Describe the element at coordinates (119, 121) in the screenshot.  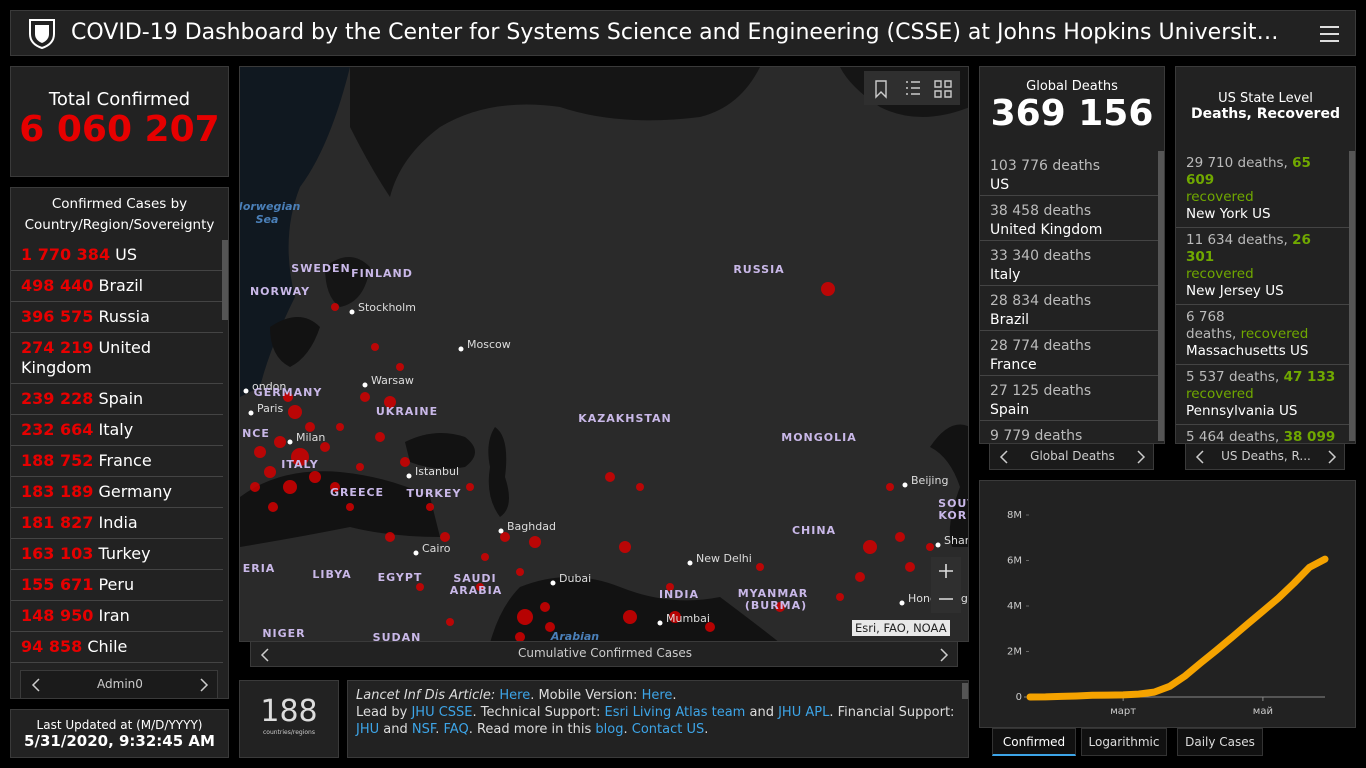
I see `total-confirmed-panel: Total Confirmed 6 060 207` at that location.